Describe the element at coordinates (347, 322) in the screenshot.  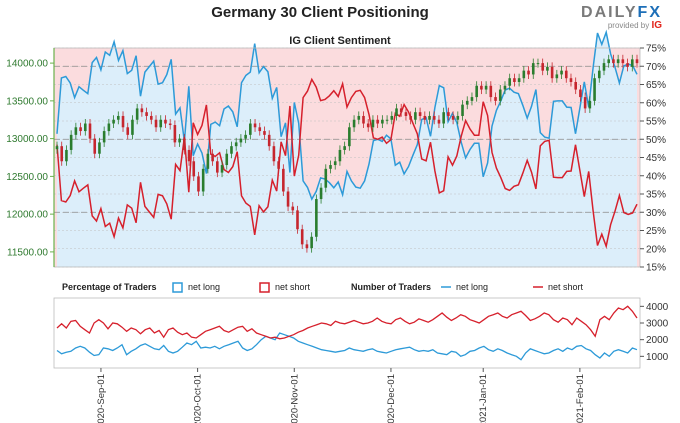
I see `traders-short-line` at that location.